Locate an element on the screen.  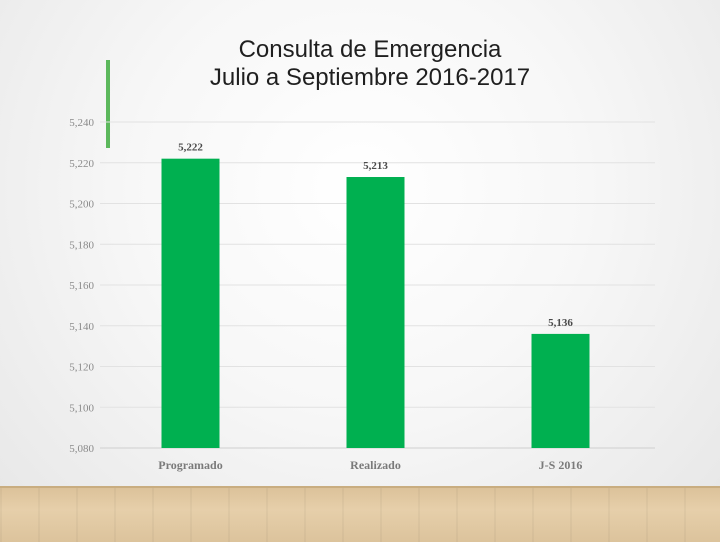
title-line-2: Julio a Septiembre 2016-2017 is located at coordinates (370, 77).